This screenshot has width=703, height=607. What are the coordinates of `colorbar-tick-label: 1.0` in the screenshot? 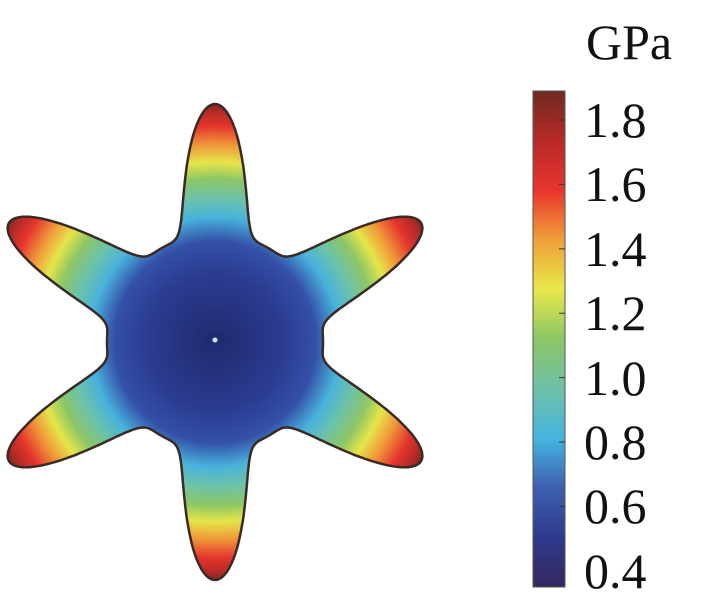 It's located at (615, 377).